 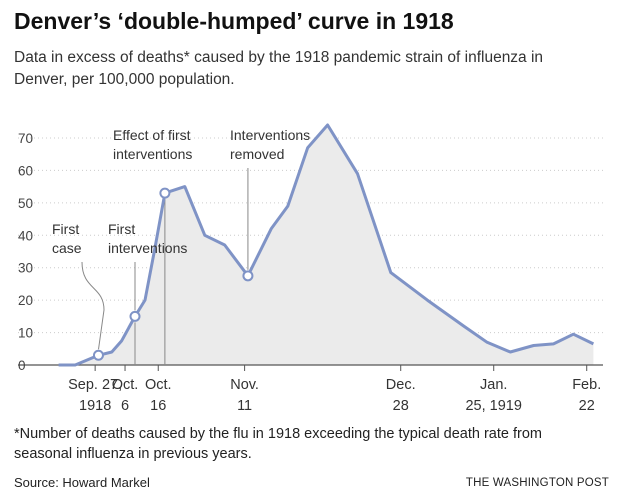 What do you see at coordinates (25, 300) in the screenshot?
I see `y-tick-label: 20` at bounding box center [25, 300].